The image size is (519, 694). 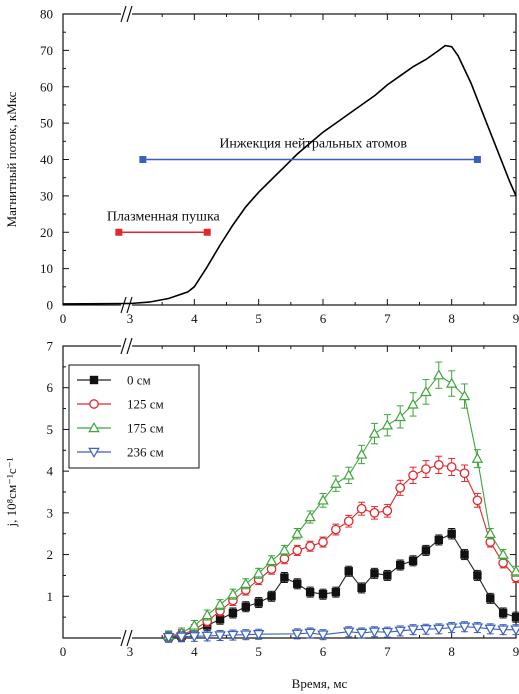 I want to click on y-tick-label: 0, so click(x=50, y=305).